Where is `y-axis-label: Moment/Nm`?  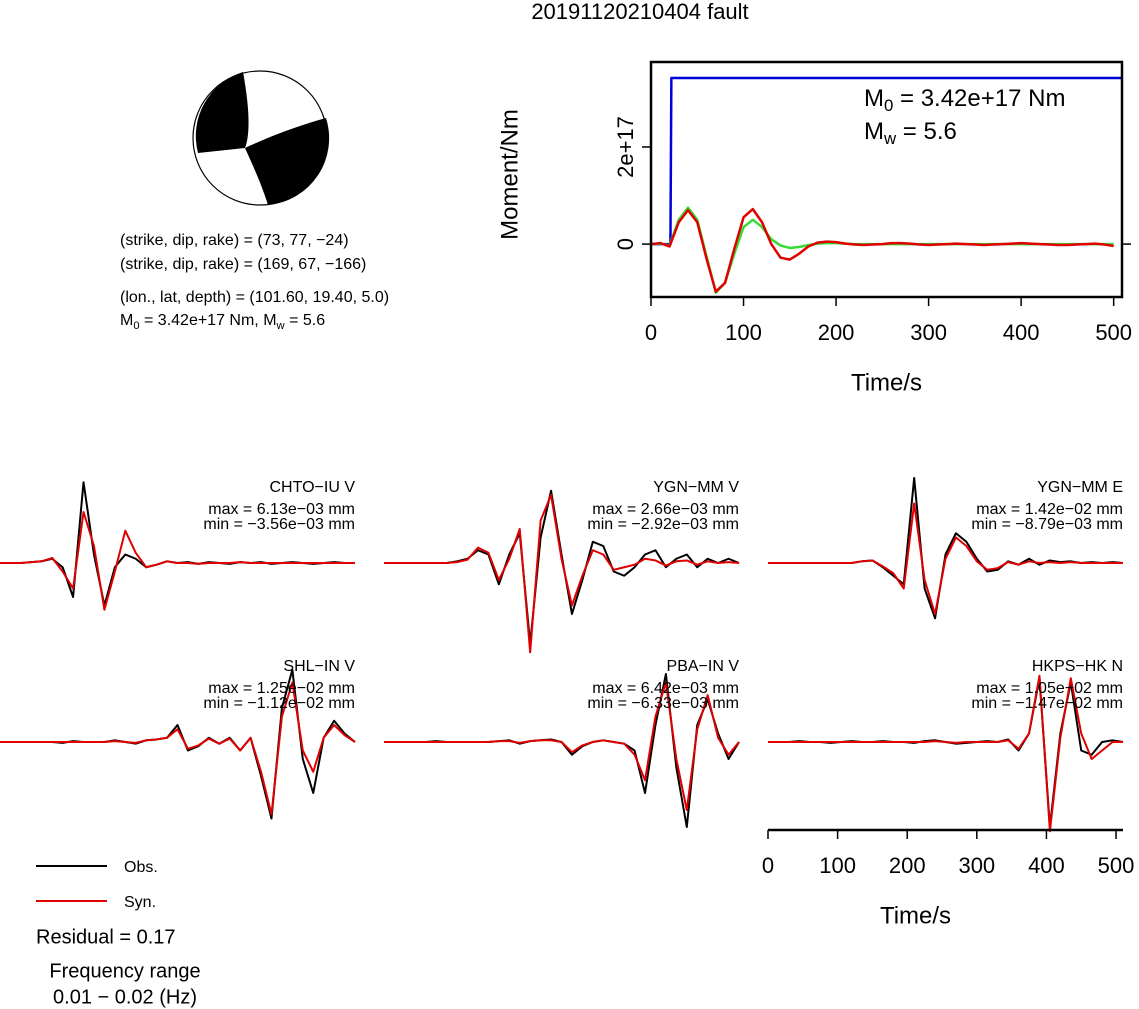
y-axis-label: Moment/Nm is located at coordinates (509, 174).